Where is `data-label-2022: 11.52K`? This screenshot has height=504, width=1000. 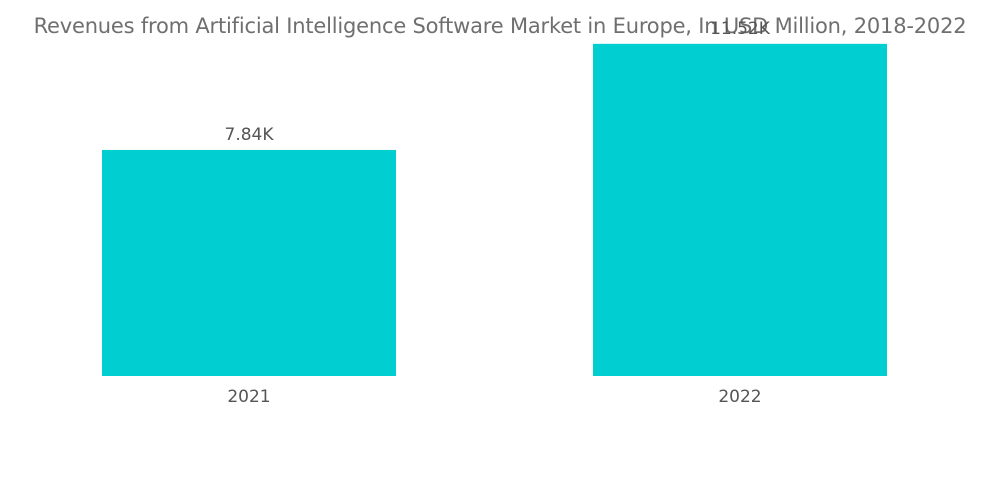
data-label-2022: 11.52K is located at coordinates (740, 29).